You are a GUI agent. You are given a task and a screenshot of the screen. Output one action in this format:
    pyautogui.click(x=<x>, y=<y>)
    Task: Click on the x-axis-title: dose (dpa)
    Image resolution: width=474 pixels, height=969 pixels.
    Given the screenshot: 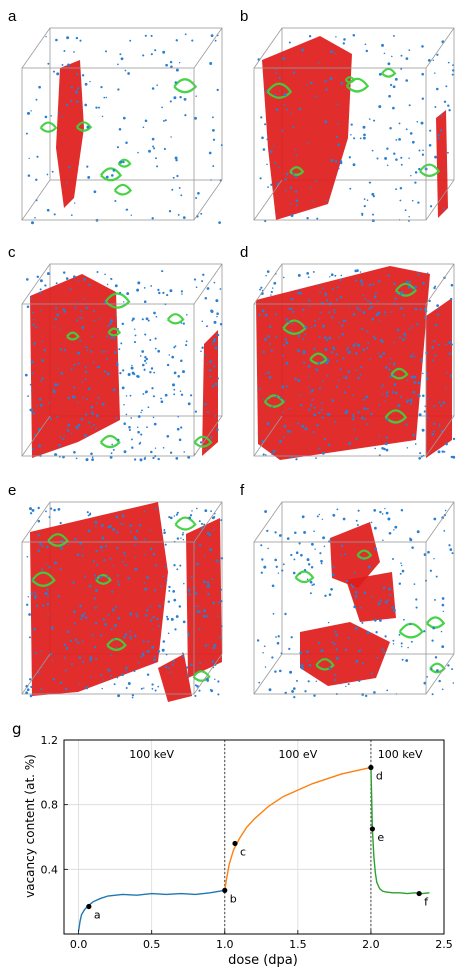 What is the action you would take?
    pyautogui.click(x=263, y=960)
    